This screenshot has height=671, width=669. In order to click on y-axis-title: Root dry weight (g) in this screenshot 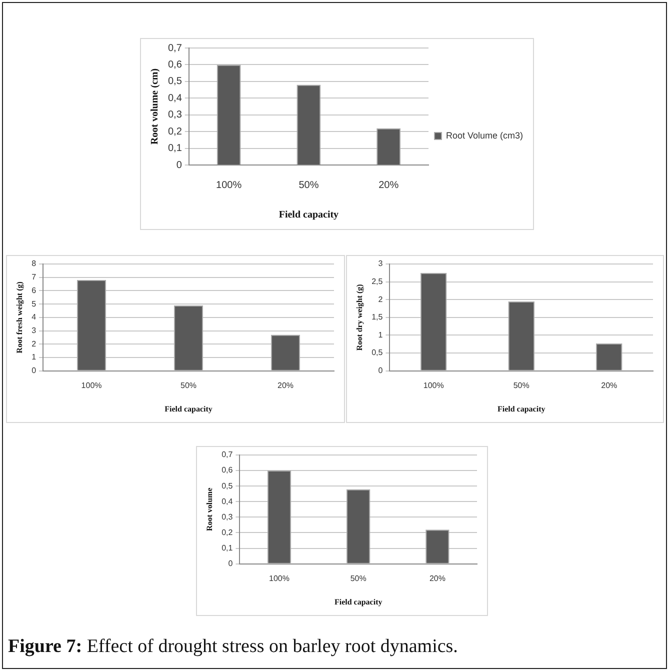, I will do `click(359, 317)`.